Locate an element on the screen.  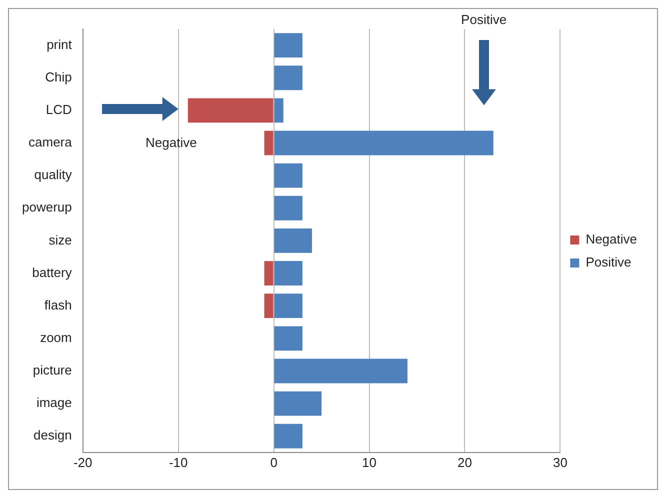
y-tick-label: LCD is located at coordinates (59, 109).